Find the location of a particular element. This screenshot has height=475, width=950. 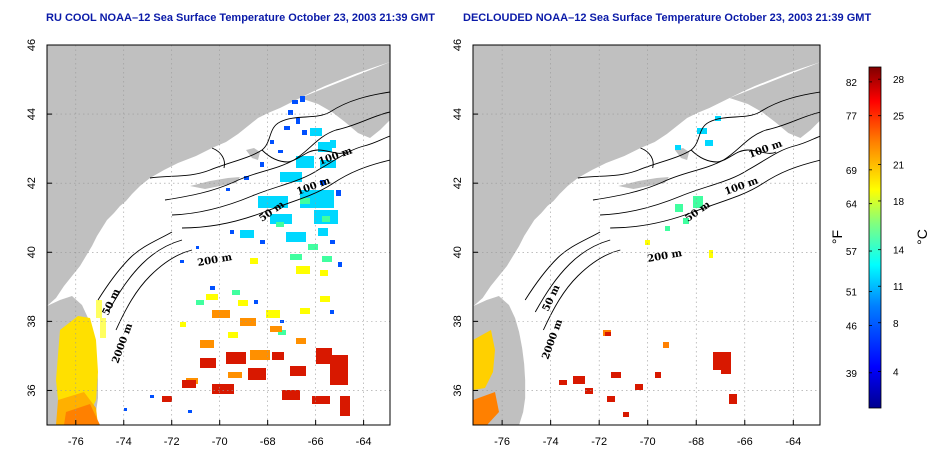

cb-celsius-label: 18 is located at coordinates (899, 202).